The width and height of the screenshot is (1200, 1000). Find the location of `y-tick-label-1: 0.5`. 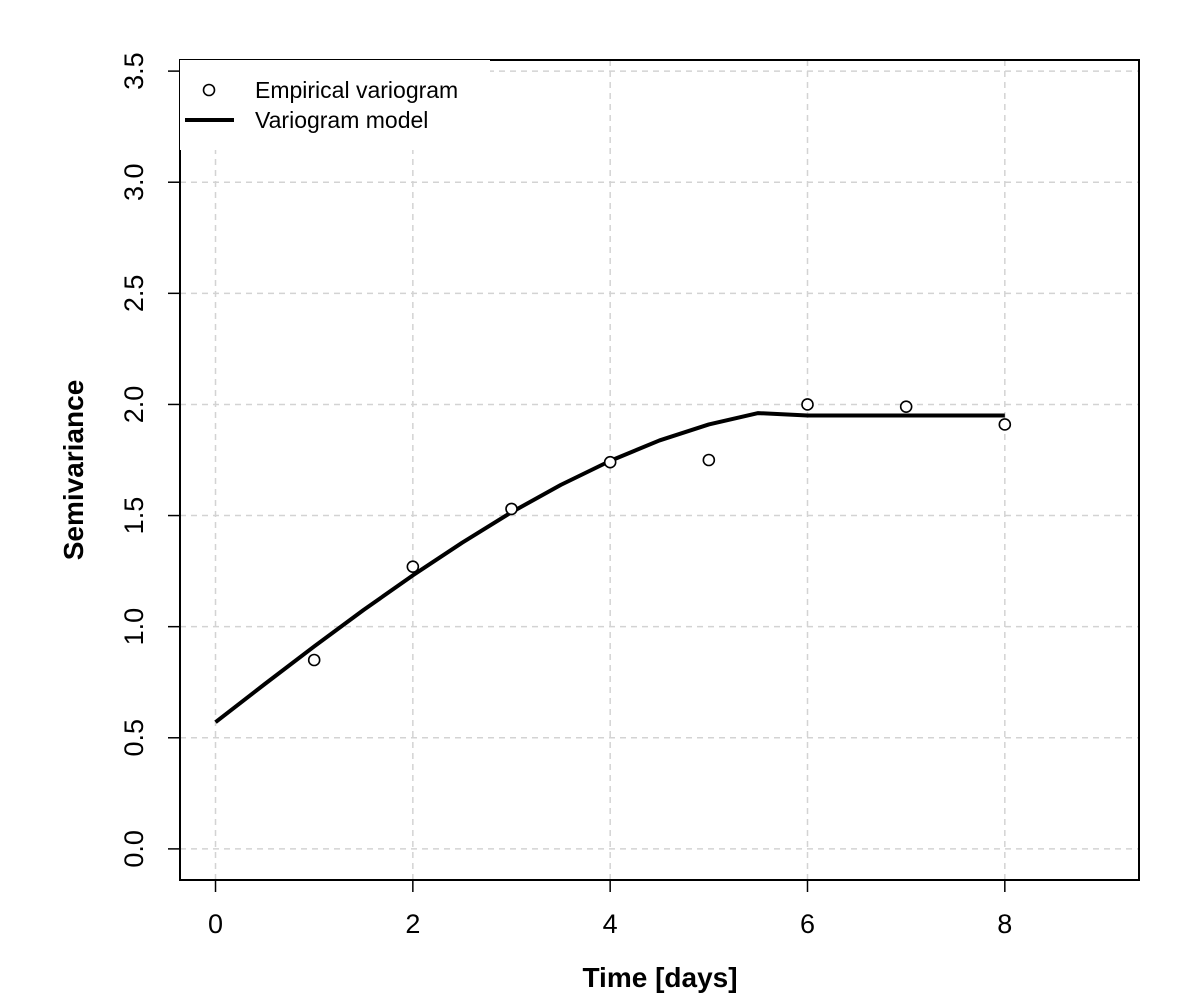

y-tick-label-1: 0.5 is located at coordinates (134, 738).